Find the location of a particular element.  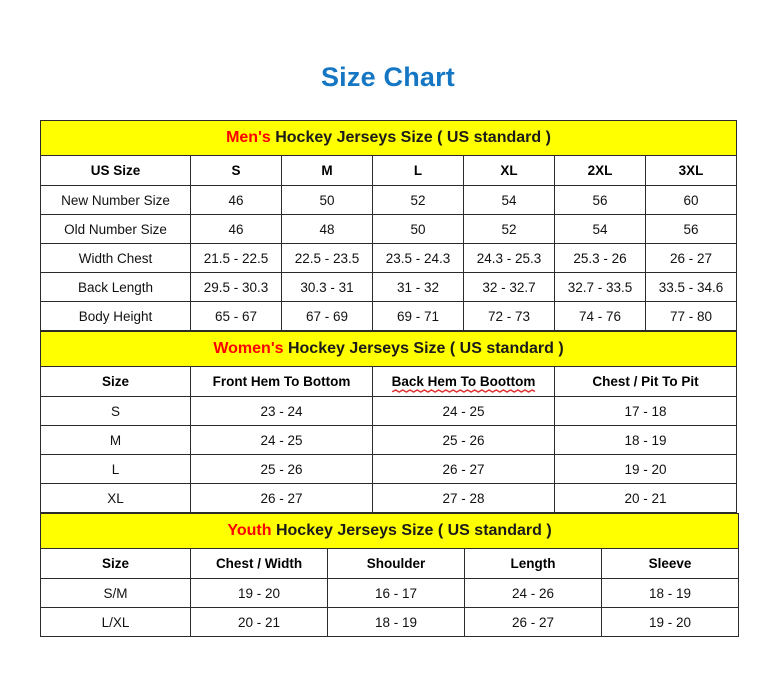

mens-cell-1-0: 46 is located at coordinates (236, 229).